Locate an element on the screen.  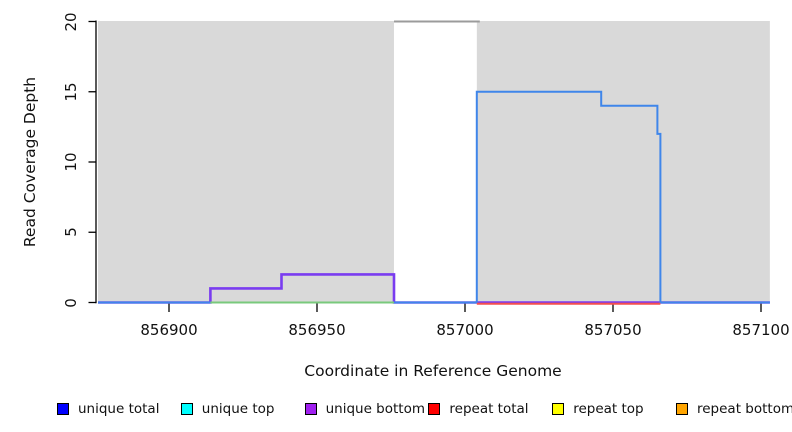
legend-item-repeat-bottom: repeat bottom is located at coordinates (734, 409).